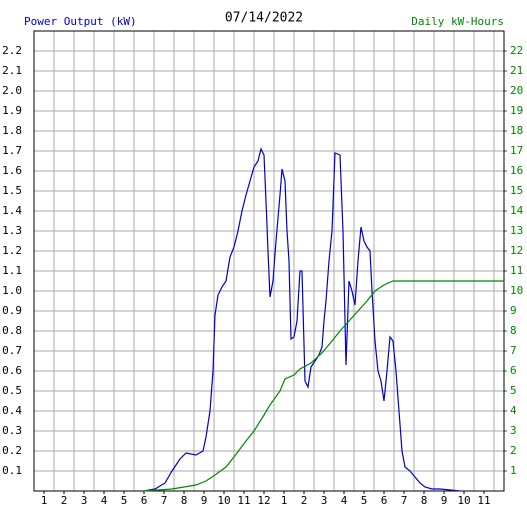 This screenshot has width=527, height=514. I want to click on y2-tick-label: 8, so click(513, 330).